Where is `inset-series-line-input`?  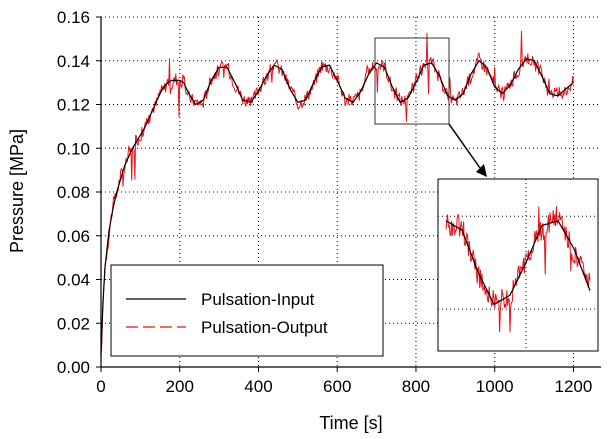 inset-series-line-input is located at coordinates (518, 263).